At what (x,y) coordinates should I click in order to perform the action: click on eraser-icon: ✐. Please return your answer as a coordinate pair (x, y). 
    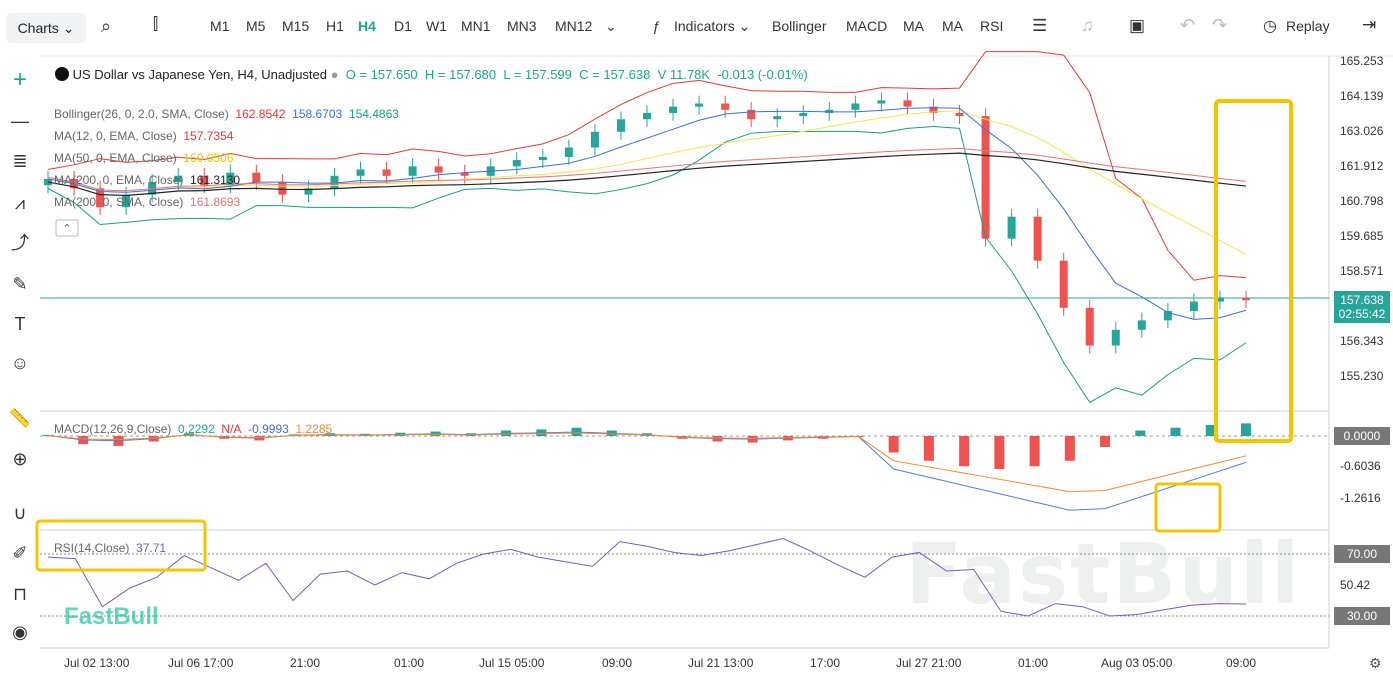
    Looking at the image, I should click on (20, 553).